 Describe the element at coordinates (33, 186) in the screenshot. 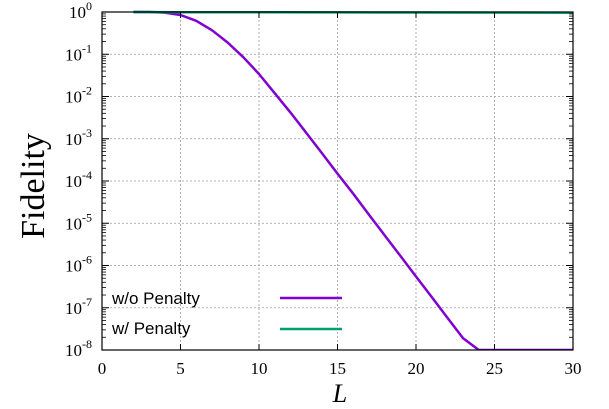

I see `y-axis-title: Fidelity` at that location.